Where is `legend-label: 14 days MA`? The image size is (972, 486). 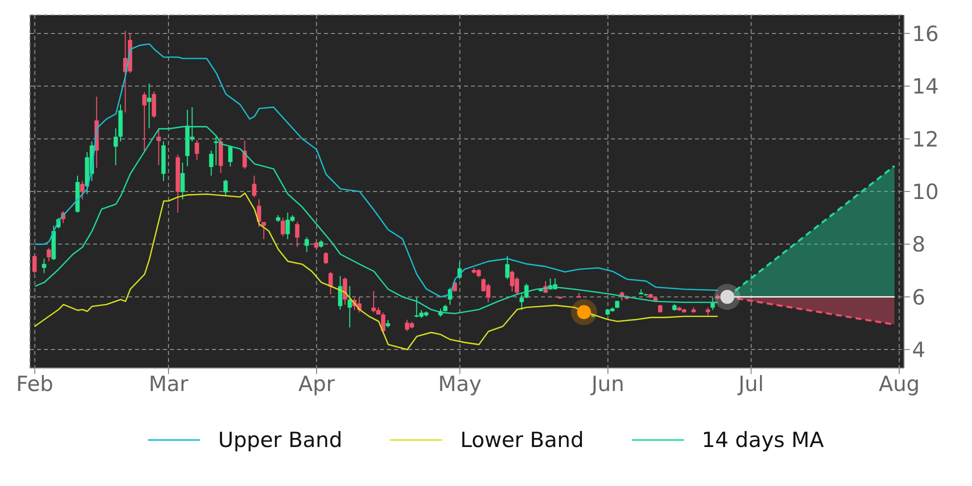 legend-label: 14 days MA is located at coordinates (763, 440).